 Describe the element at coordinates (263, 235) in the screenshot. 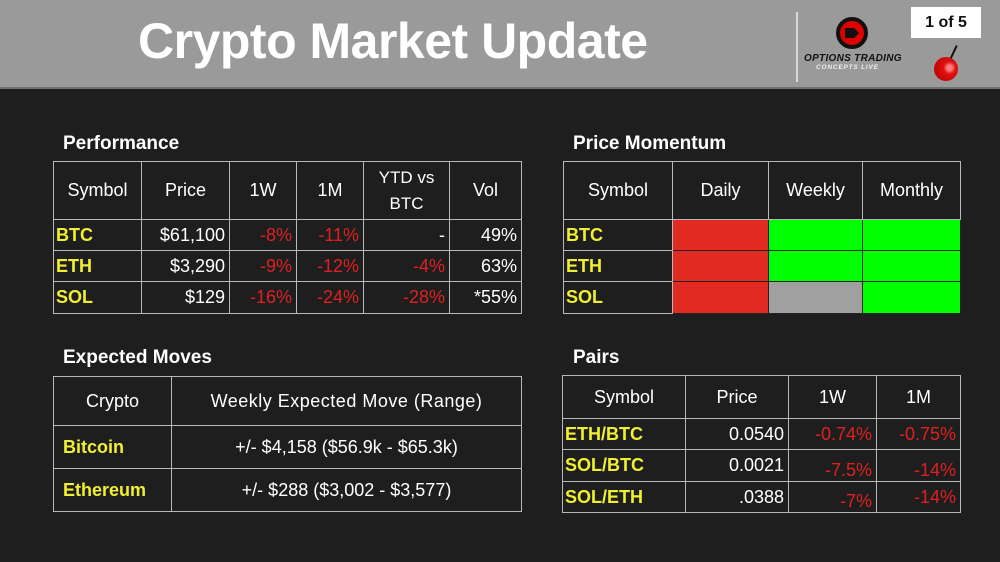

I see `1w-cell: -8%` at that location.